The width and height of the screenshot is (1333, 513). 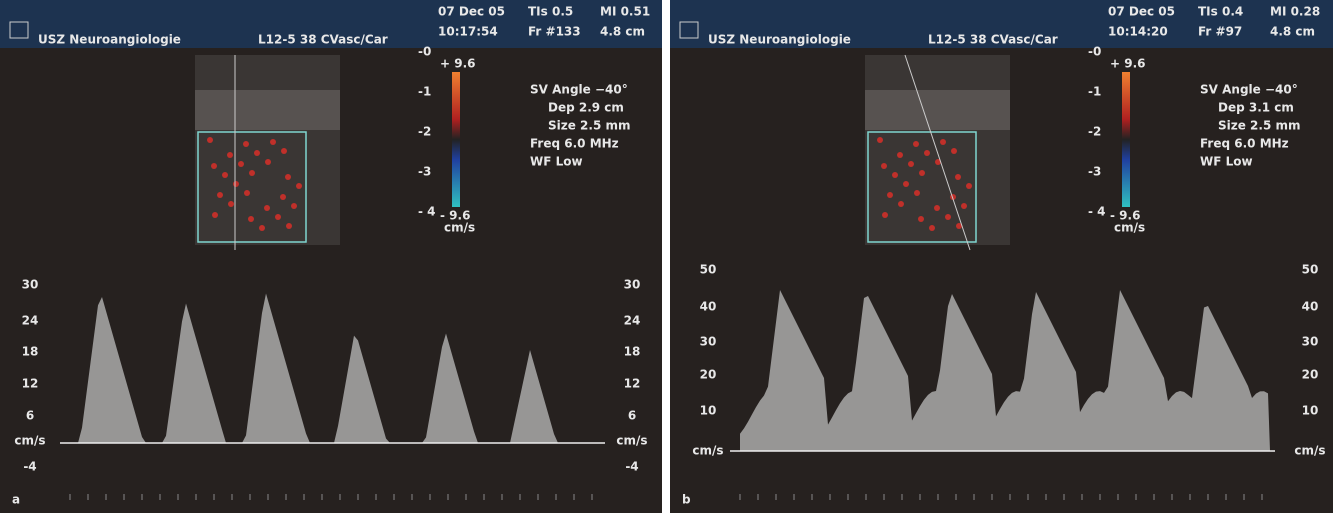 What do you see at coordinates (1295, 12) in the screenshot?
I see `mi: MI 0.28` at bounding box center [1295, 12].